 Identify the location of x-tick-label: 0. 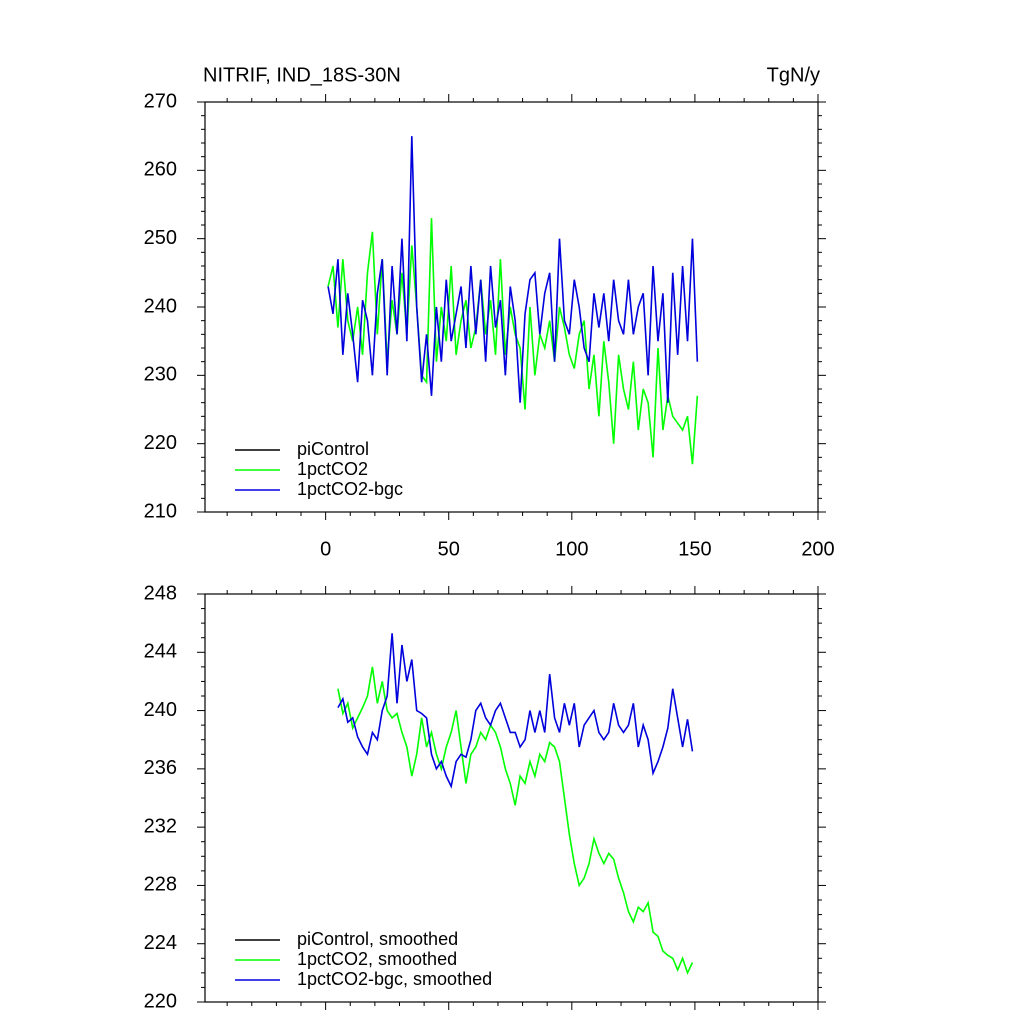
(325, 549).